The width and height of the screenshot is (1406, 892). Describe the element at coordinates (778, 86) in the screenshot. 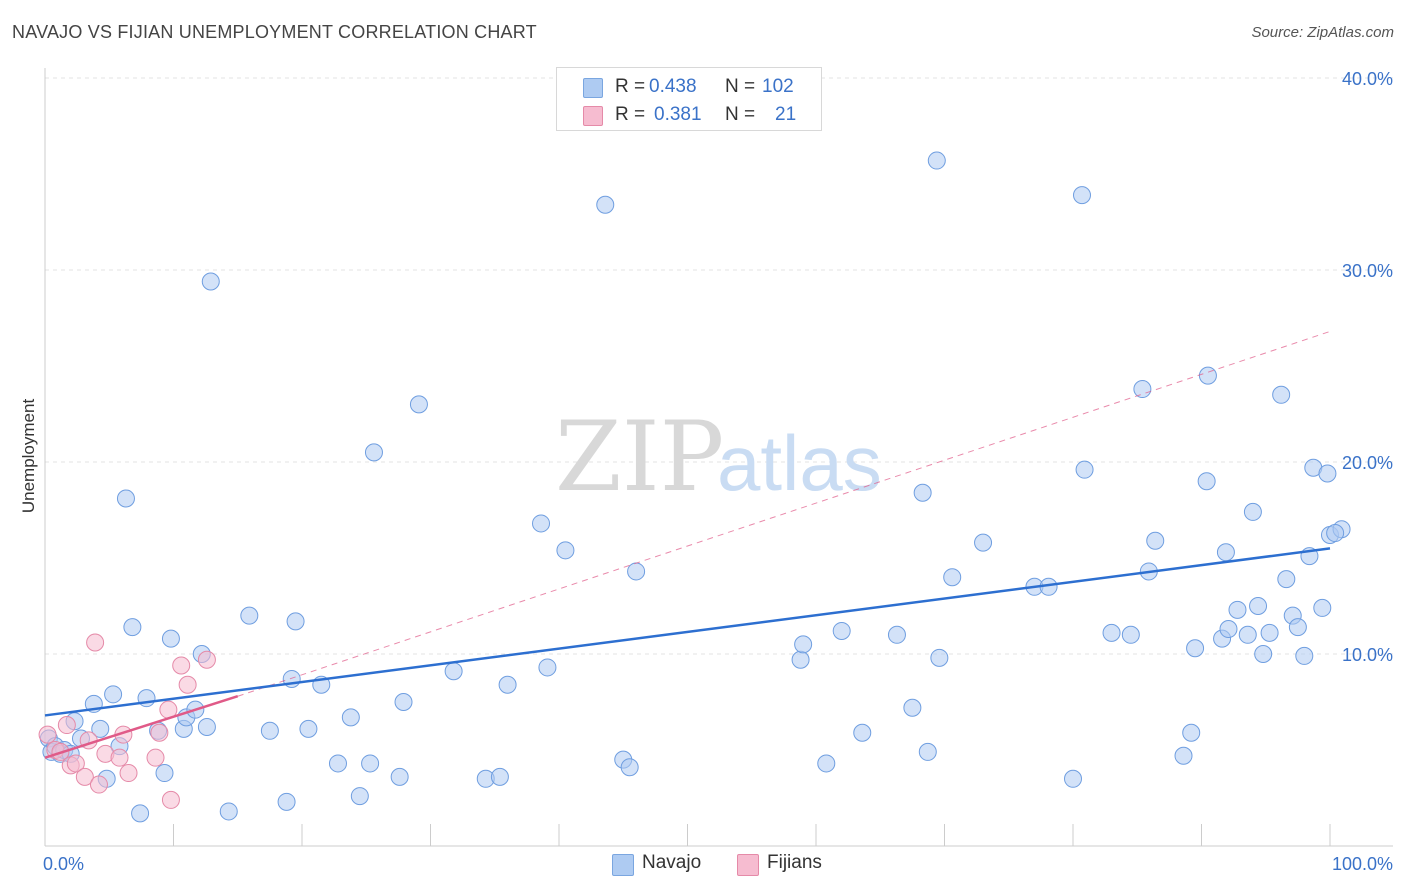

I see `n-value: 102` at that location.